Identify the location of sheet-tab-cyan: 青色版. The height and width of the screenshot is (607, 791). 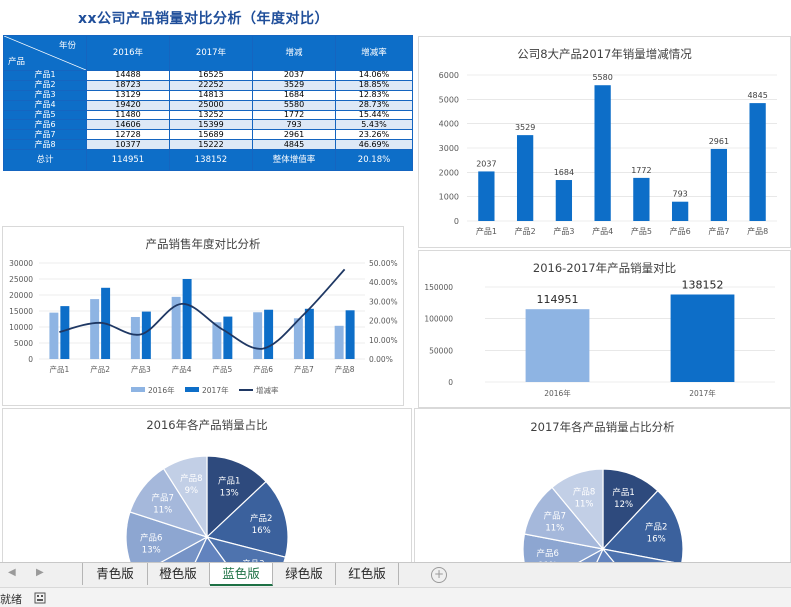
(115, 574).